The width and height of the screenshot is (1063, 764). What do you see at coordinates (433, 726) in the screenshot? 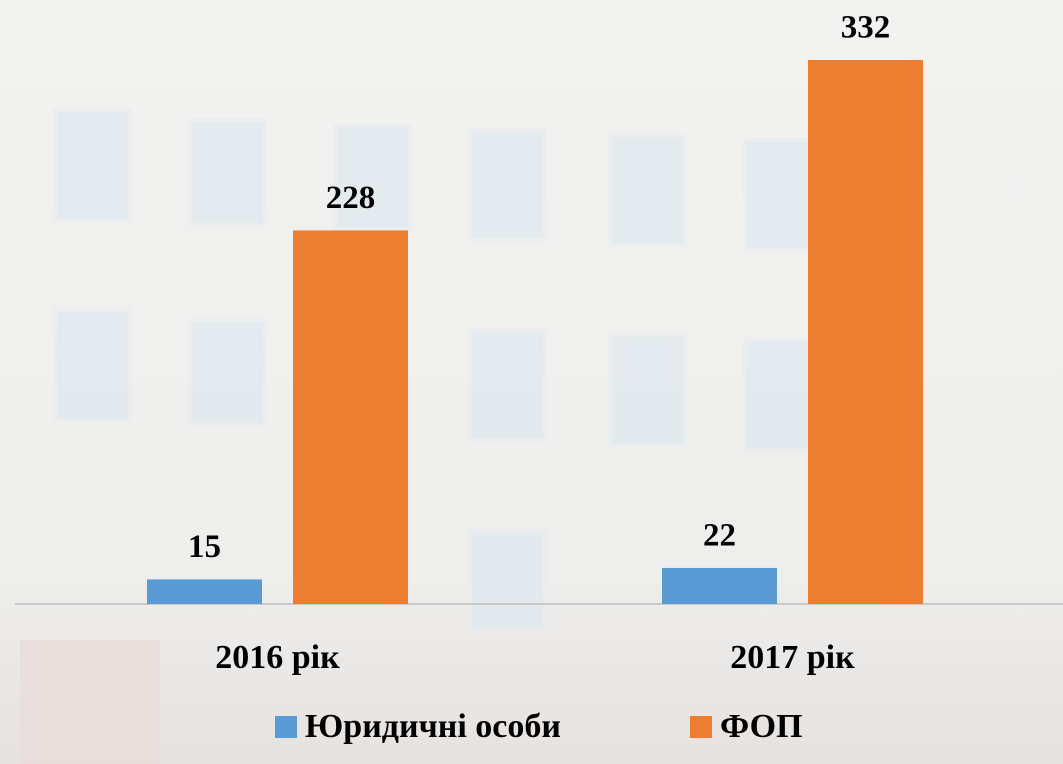
I see `legend-label: Юридичні особи` at bounding box center [433, 726].